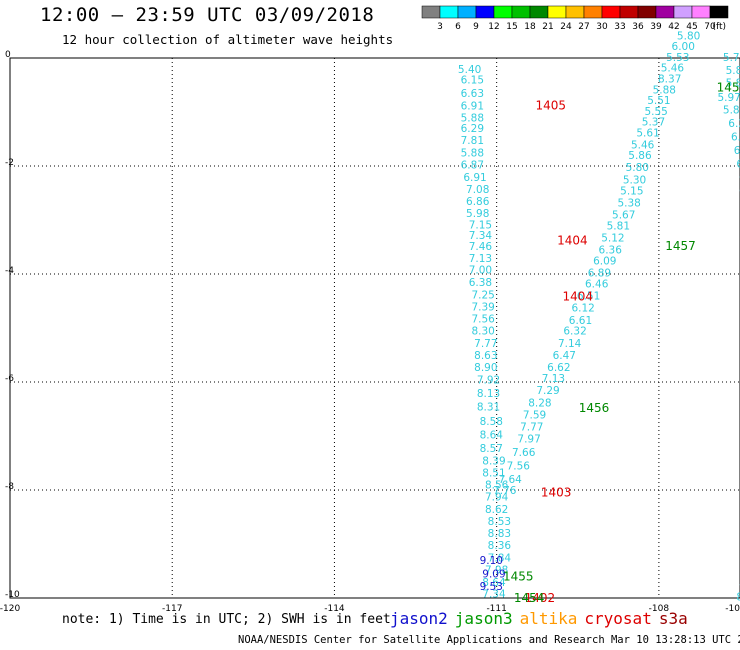 Image resolution: width=740 pixels, height=650 pixels. Describe the element at coordinates (653, 123) in the screenshot. I see `wave-height-value: 5.37` at that location.